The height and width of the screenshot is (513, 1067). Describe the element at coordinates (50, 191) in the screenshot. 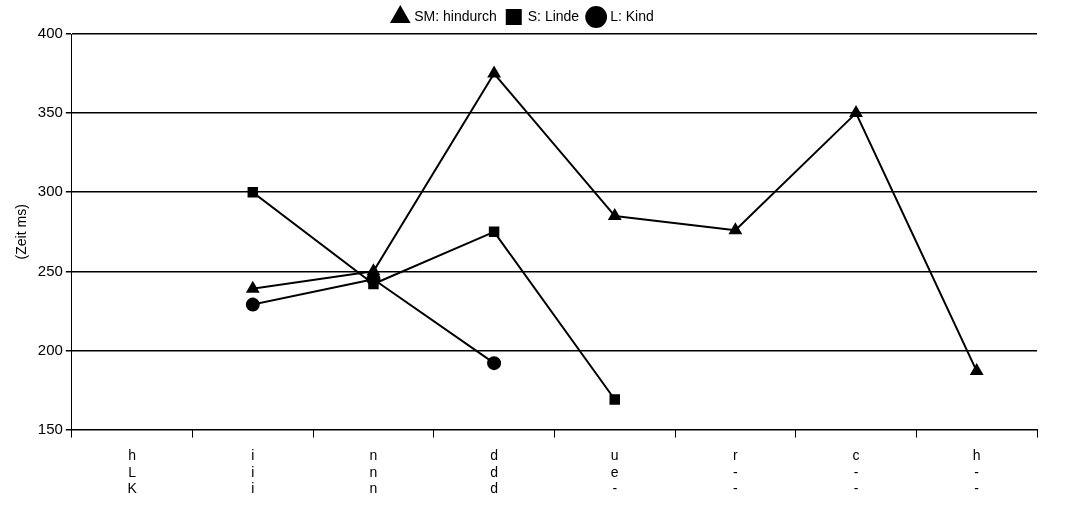

I see `y-tick-label: 300` at that location.